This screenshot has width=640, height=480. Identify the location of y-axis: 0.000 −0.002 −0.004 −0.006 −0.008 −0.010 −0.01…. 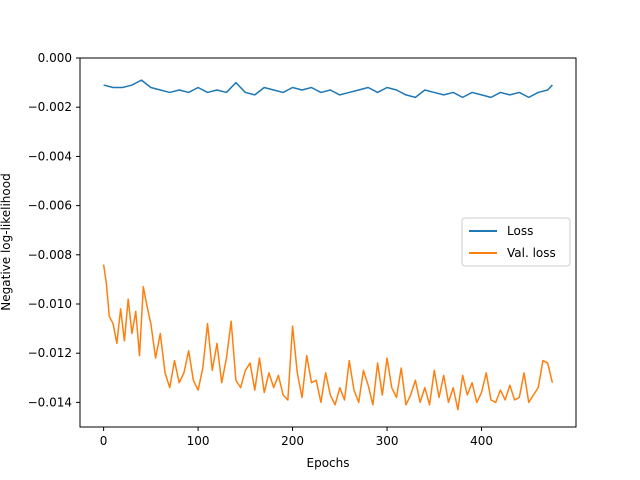
(54, 230).